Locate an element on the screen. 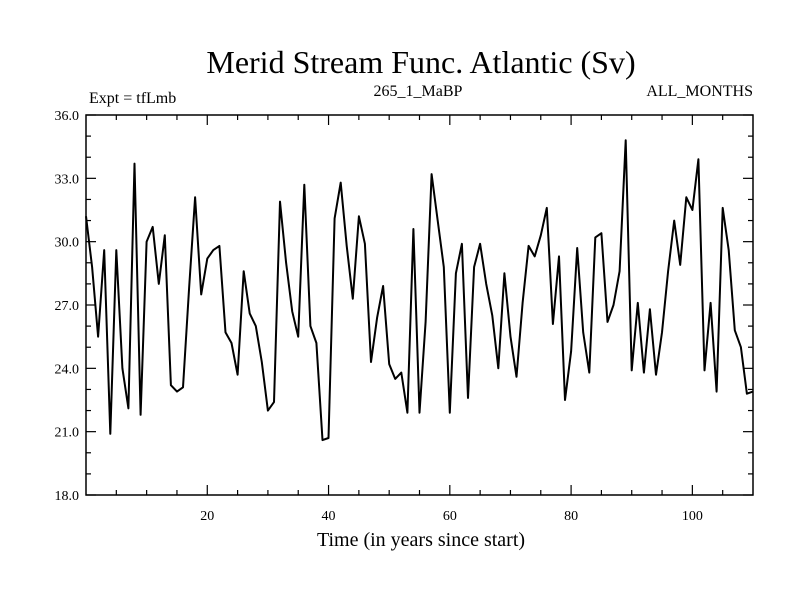 The image size is (800, 600). run-label: 265_1_MaBP is located at coordinates (418, 91).